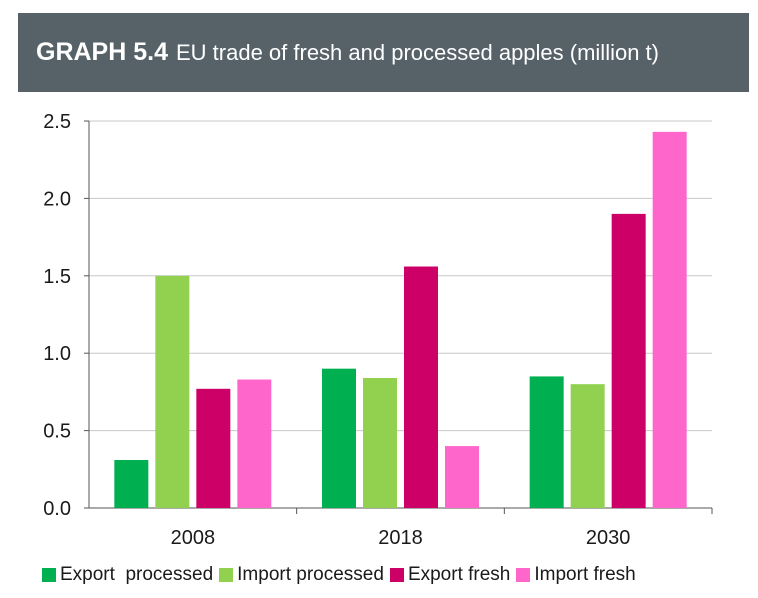 Image resolution: width=758 pixels, height=598 pixels. I want to click on legend-item: Export fresh, so click(450, 575).